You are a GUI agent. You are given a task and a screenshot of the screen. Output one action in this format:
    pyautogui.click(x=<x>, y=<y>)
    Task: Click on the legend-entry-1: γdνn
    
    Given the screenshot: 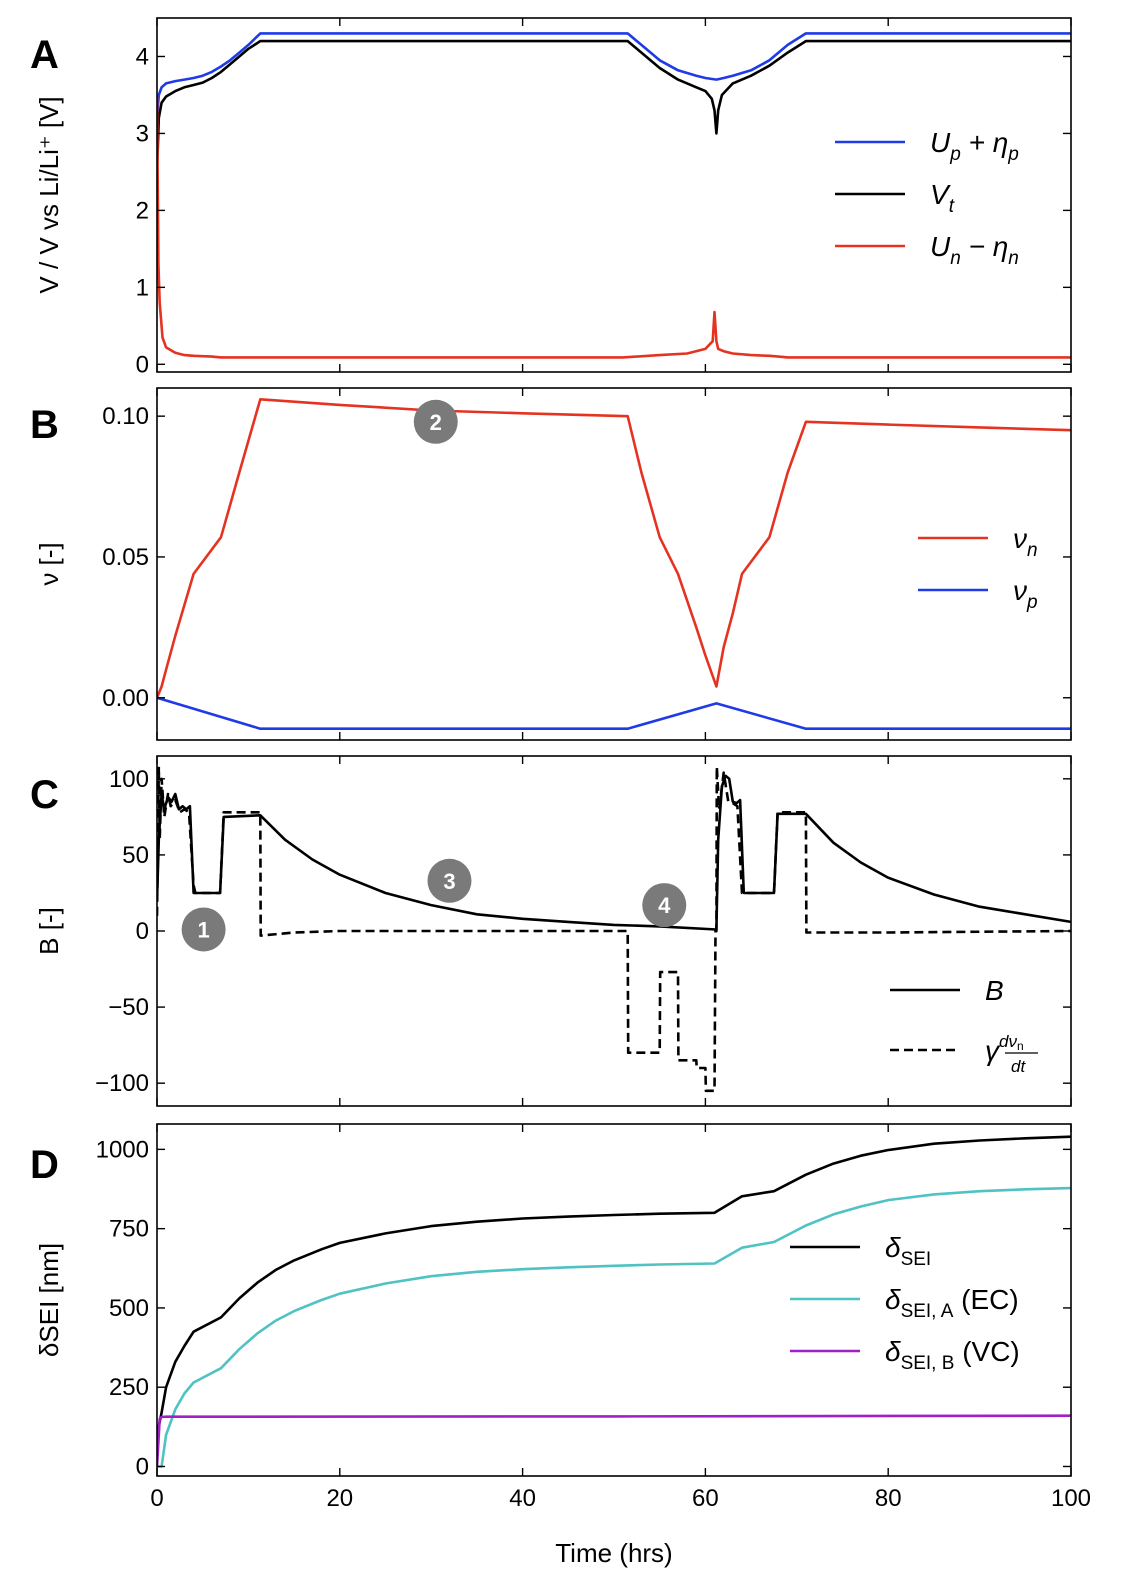 What is the action you would take?
    pyautogui.click(x=1004, y=1049)
    